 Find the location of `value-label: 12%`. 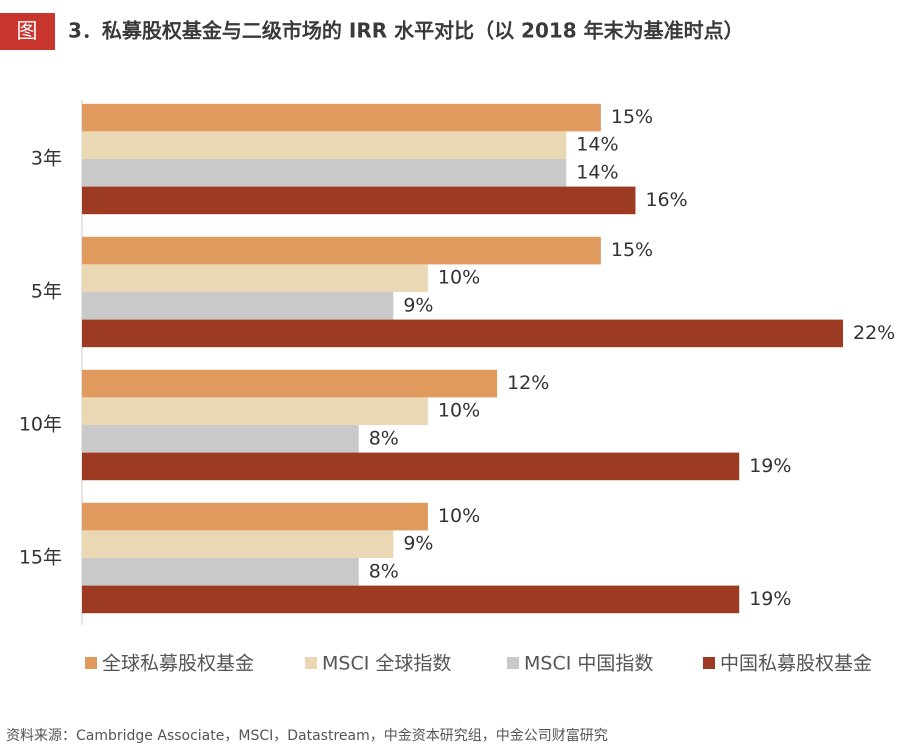

value-label: 12% is located at coordinates (528, 383).